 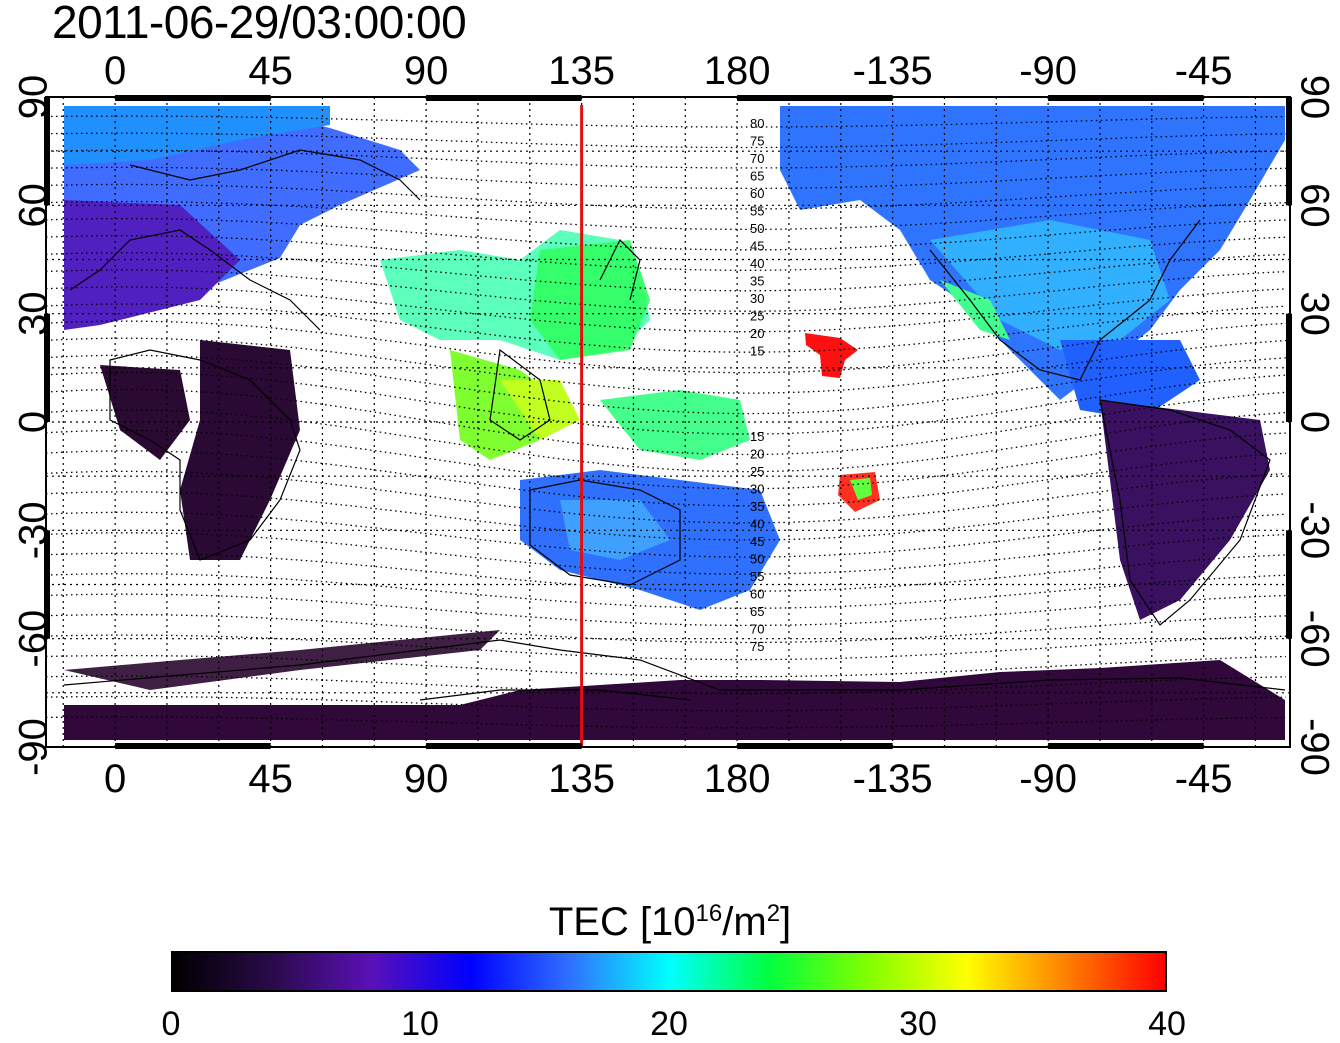 What do you see at coordinates (1314, 313) in the screenshot?
I see `right-lat-label: 30` at bounding box center [1314, 313].